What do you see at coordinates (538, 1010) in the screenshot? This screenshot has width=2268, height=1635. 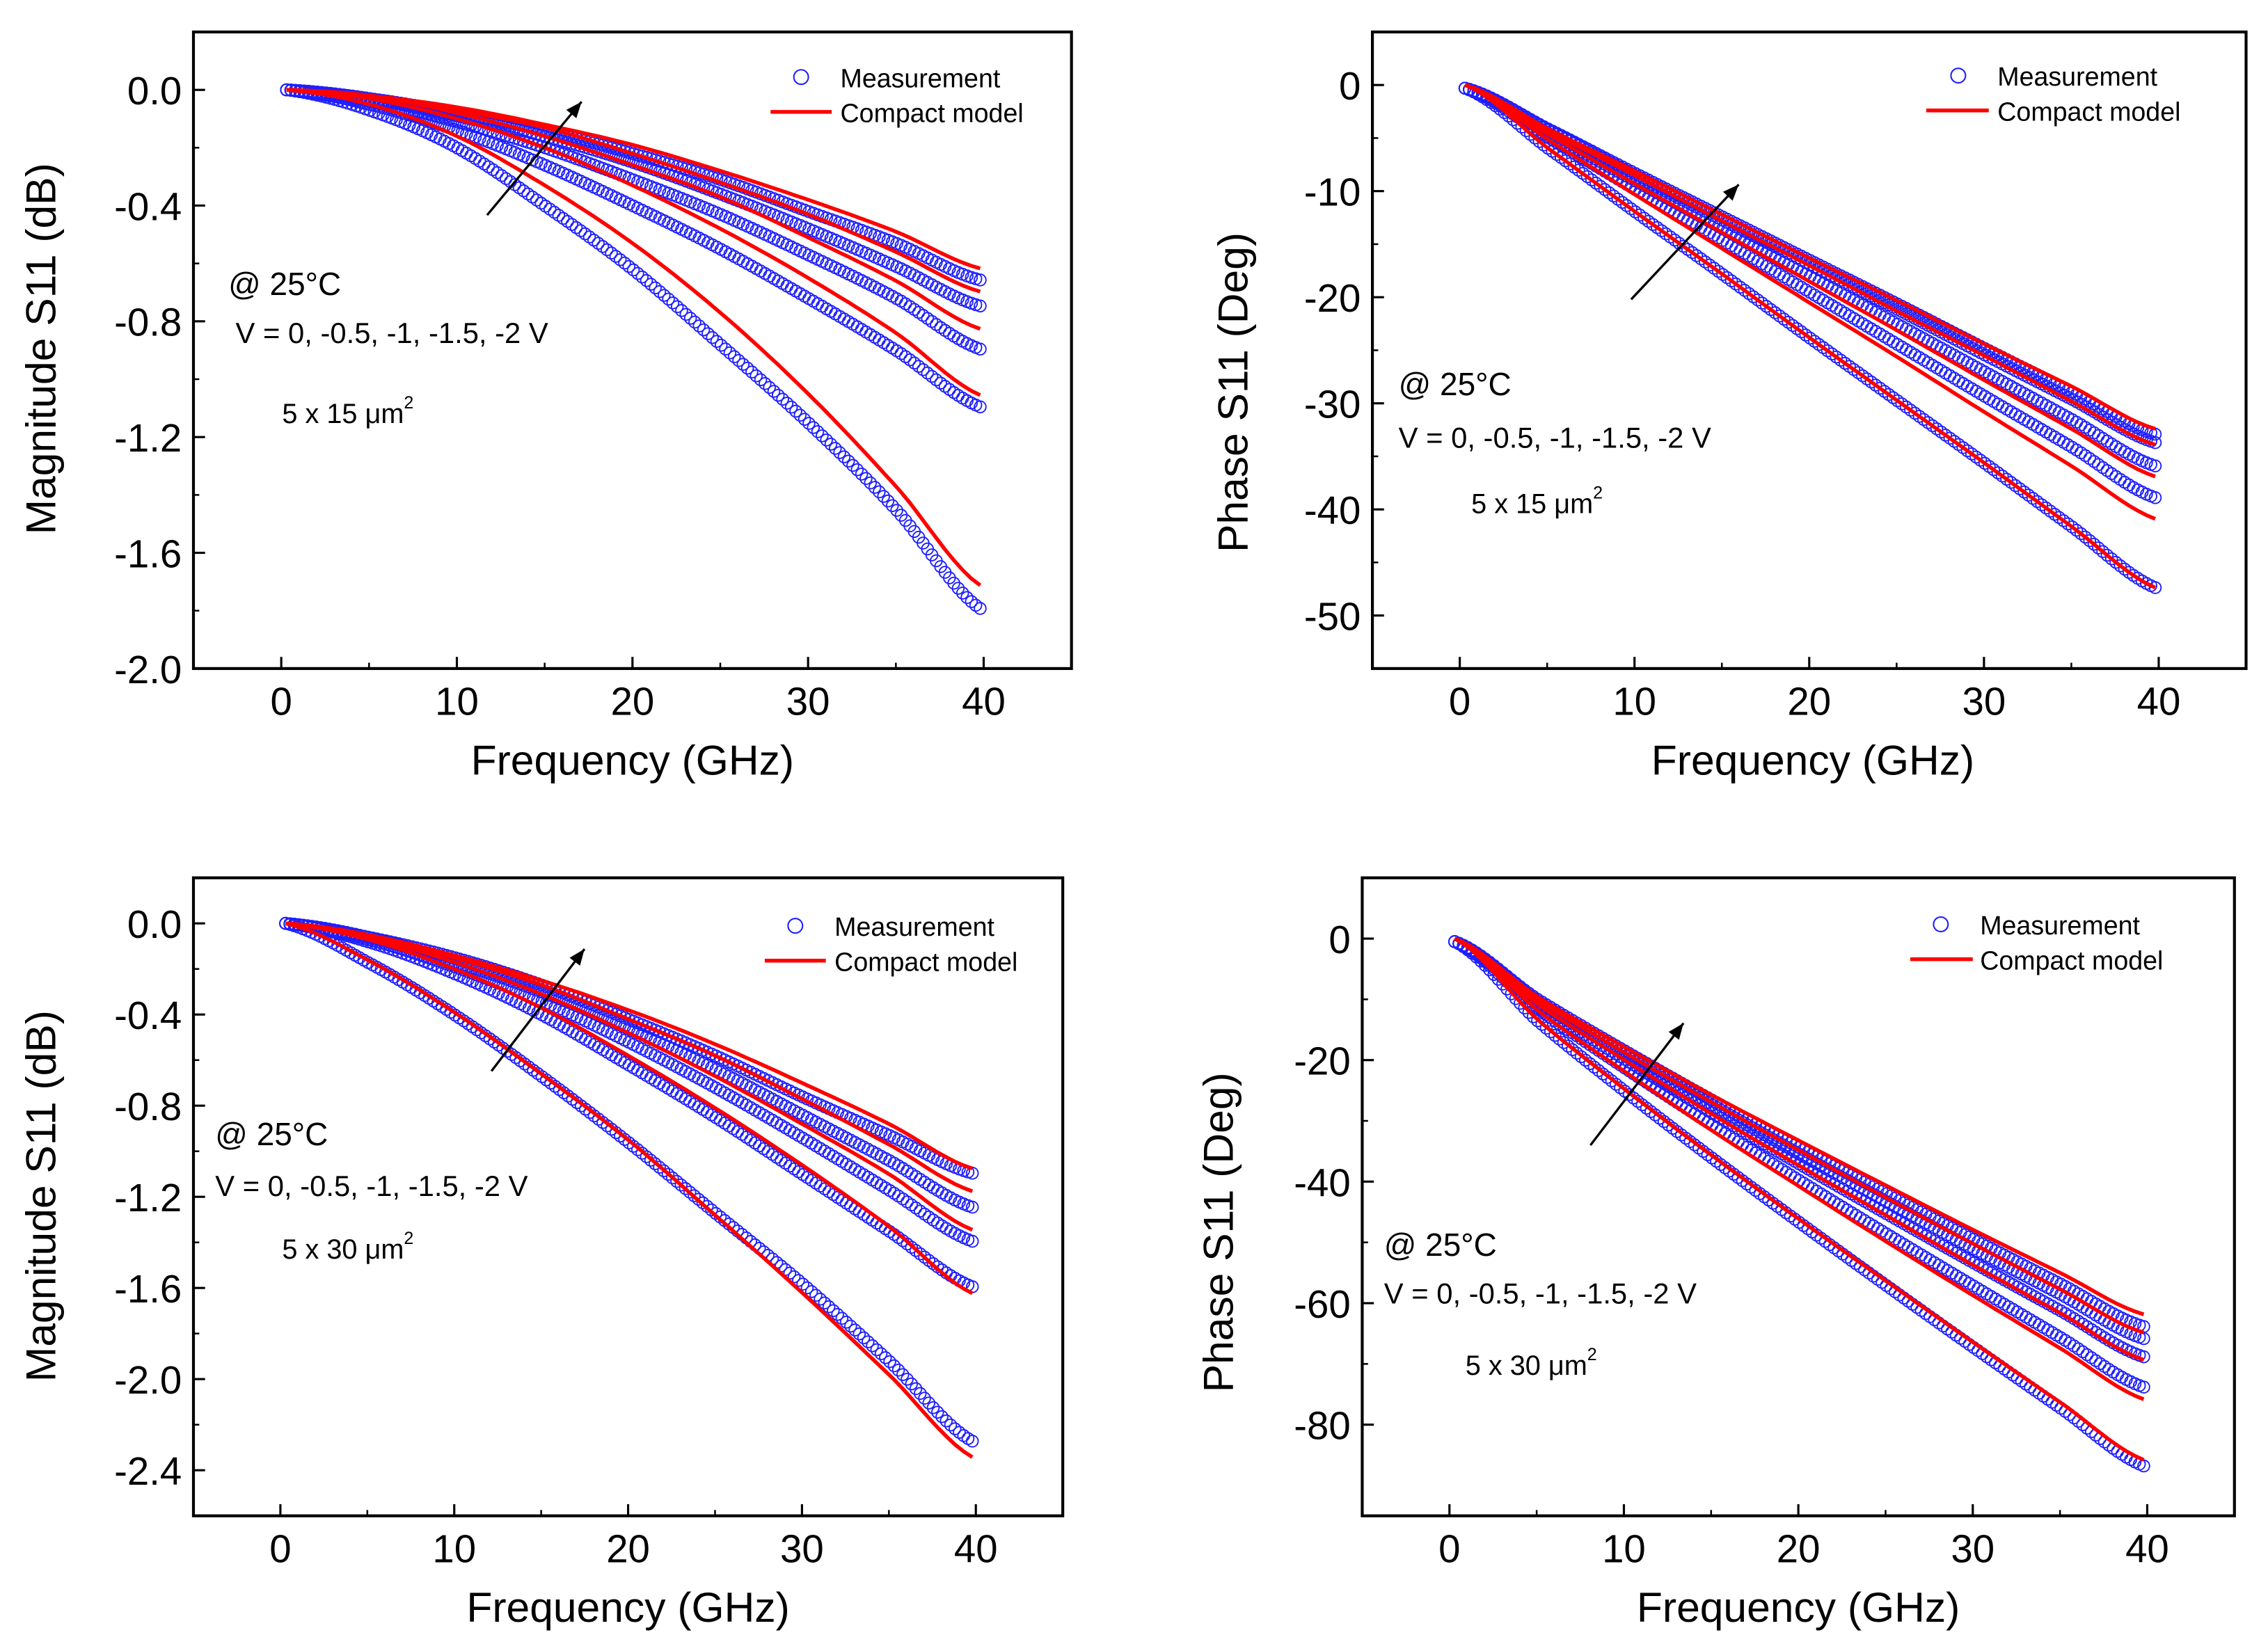 I see `trend-arrow` at bounding box center [538, 1010].